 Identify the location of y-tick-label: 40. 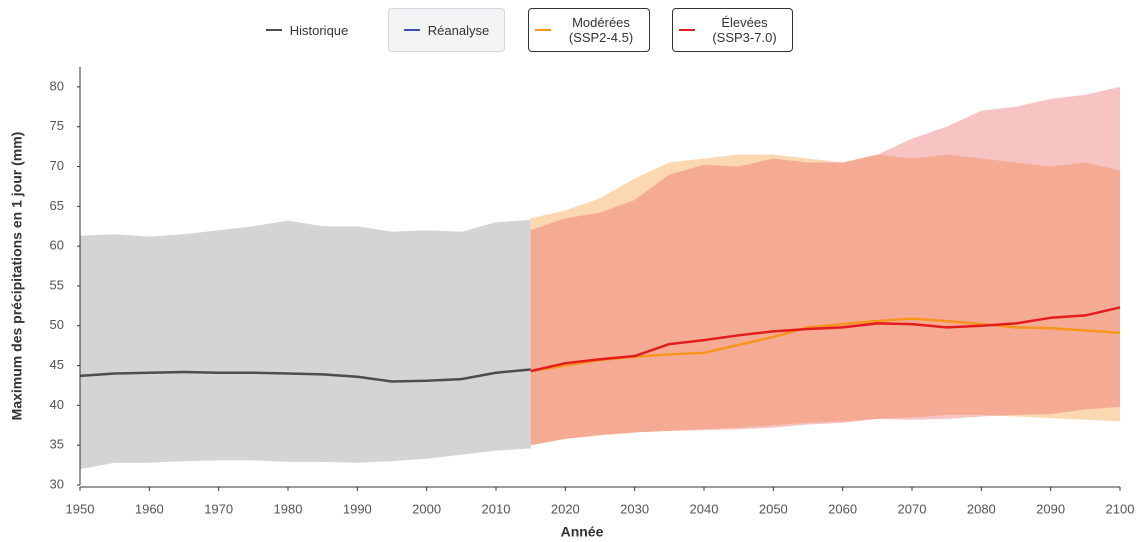
(57, 404).